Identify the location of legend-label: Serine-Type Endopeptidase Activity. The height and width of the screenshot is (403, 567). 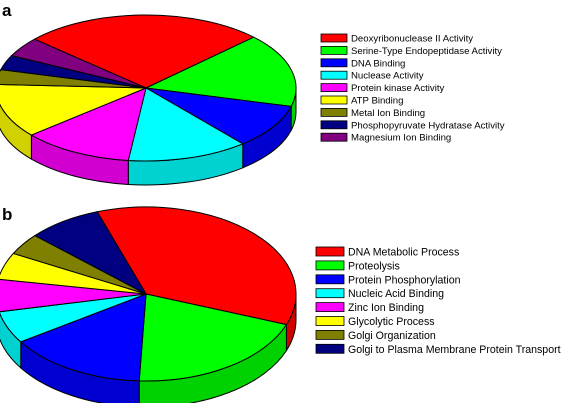
(426, 51).